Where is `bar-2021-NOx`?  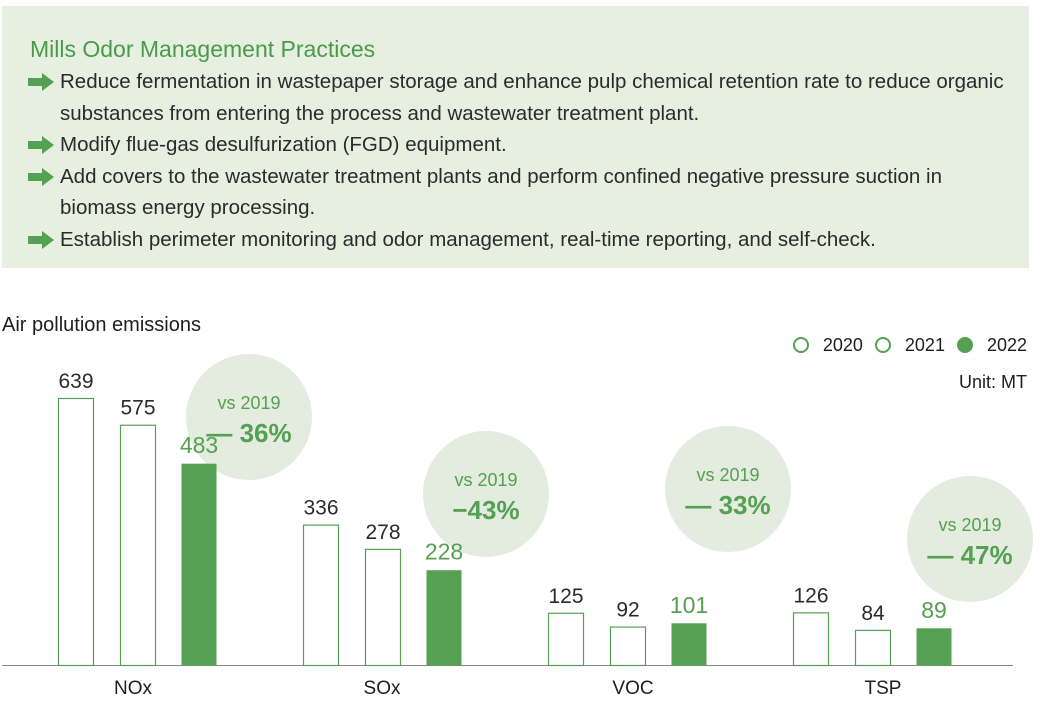
bar-2021-NOx is located at coordinates (138, 545).